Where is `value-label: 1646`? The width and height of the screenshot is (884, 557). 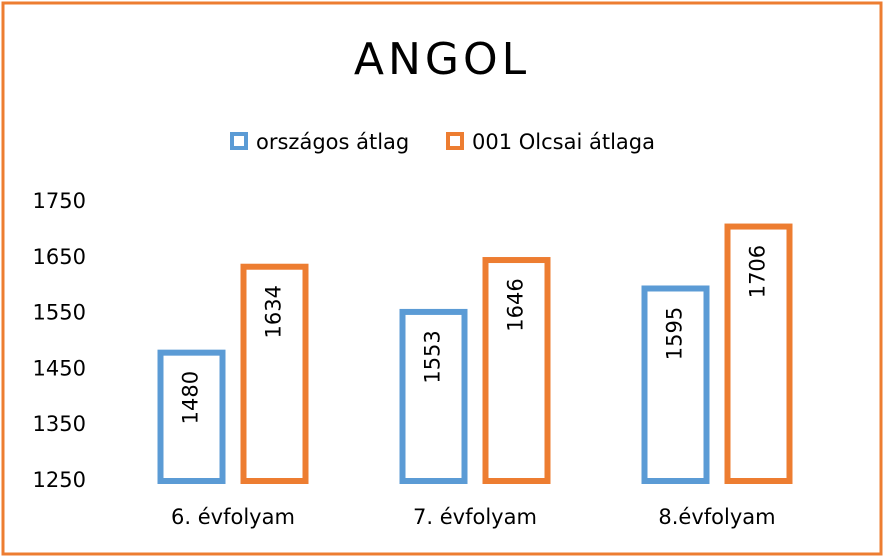 value-label: 1646 is located at coordinates (516, 304).